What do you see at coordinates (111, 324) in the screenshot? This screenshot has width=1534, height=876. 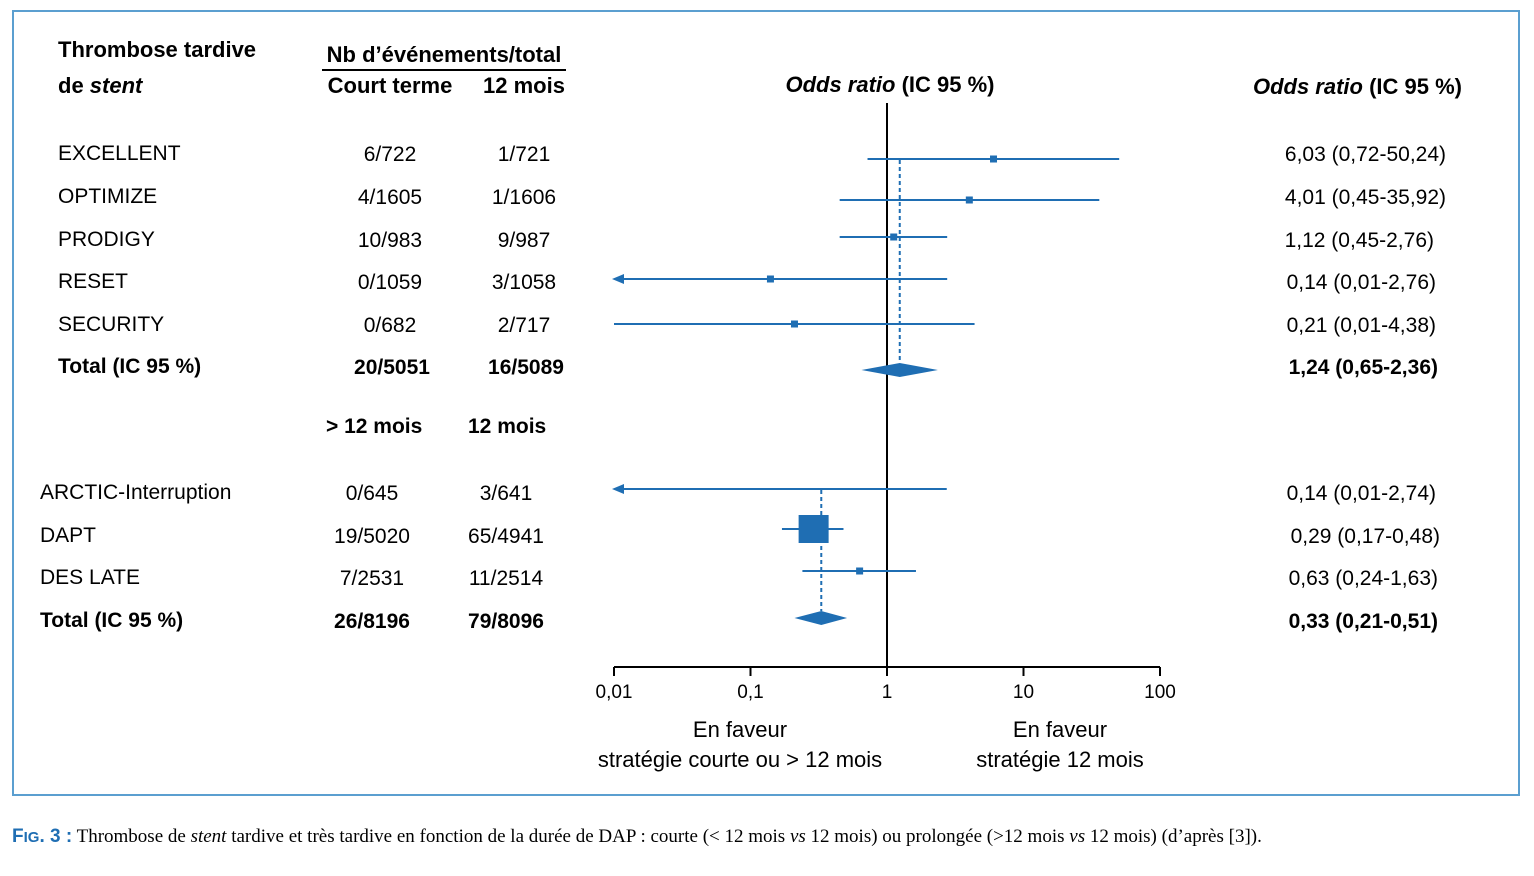 I see `study-name: SECURITY` at bounding box center [111, 324].